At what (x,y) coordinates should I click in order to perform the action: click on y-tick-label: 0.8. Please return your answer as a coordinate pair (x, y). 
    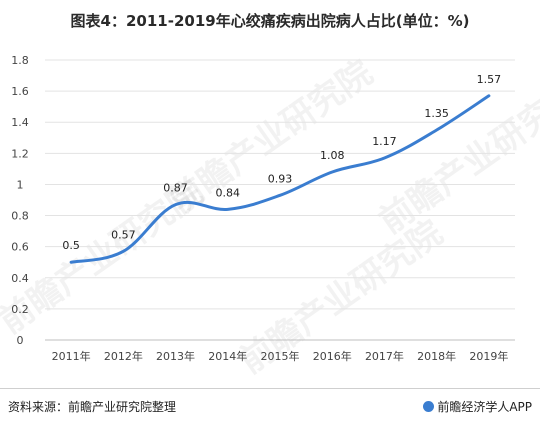
    Looking at the image, I should click on (20, 216).